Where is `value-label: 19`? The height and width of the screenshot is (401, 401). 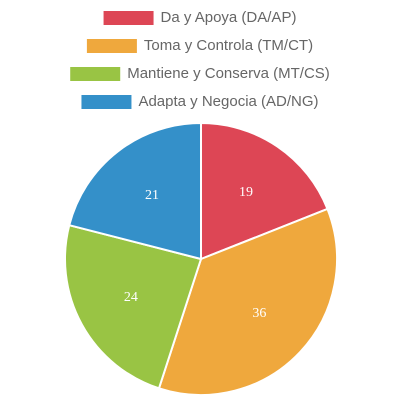
value-label: 19 is located at coordinates (246, 192).